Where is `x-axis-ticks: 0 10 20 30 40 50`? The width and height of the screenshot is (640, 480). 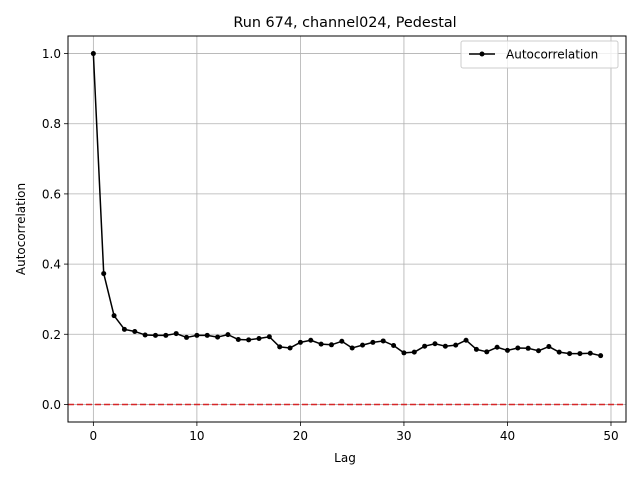
x-axis-ticks: 0 10 20 30 40 50 is located at coordinates (354, 432).